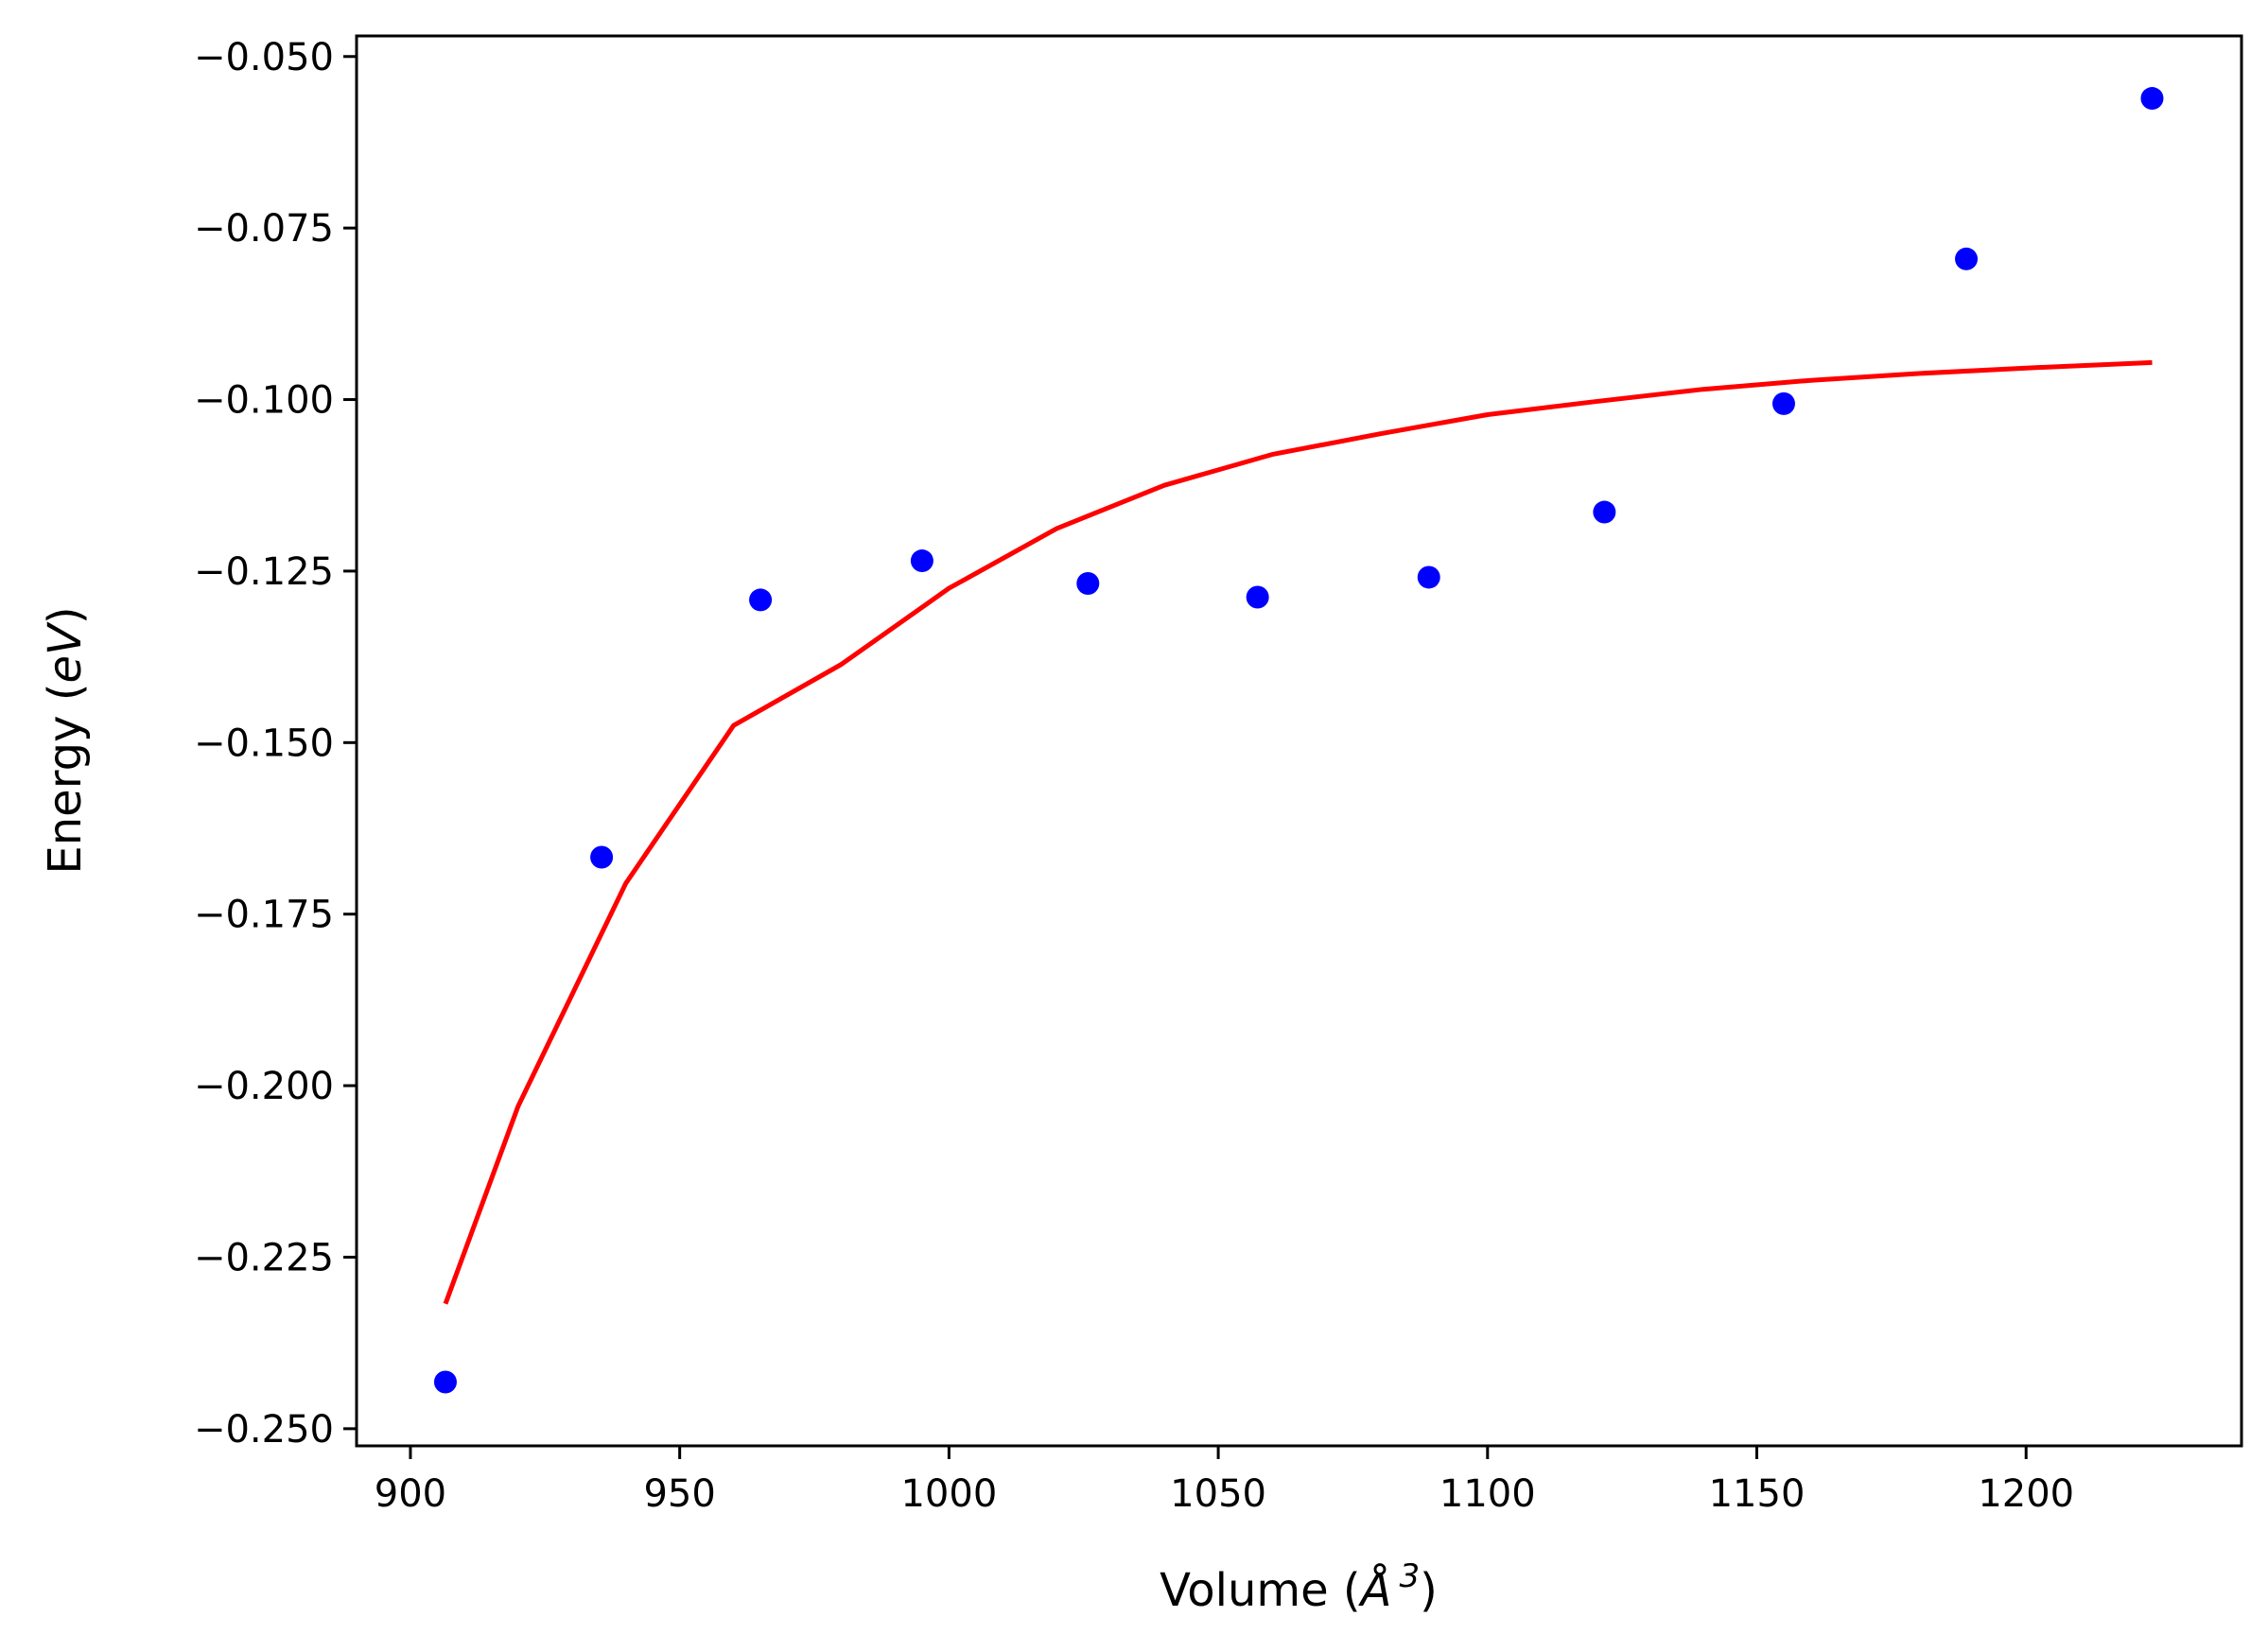  Describe the element at coordinates (264, 916) in the screenshot. I see `y-tick-label: −0.175` at that location.